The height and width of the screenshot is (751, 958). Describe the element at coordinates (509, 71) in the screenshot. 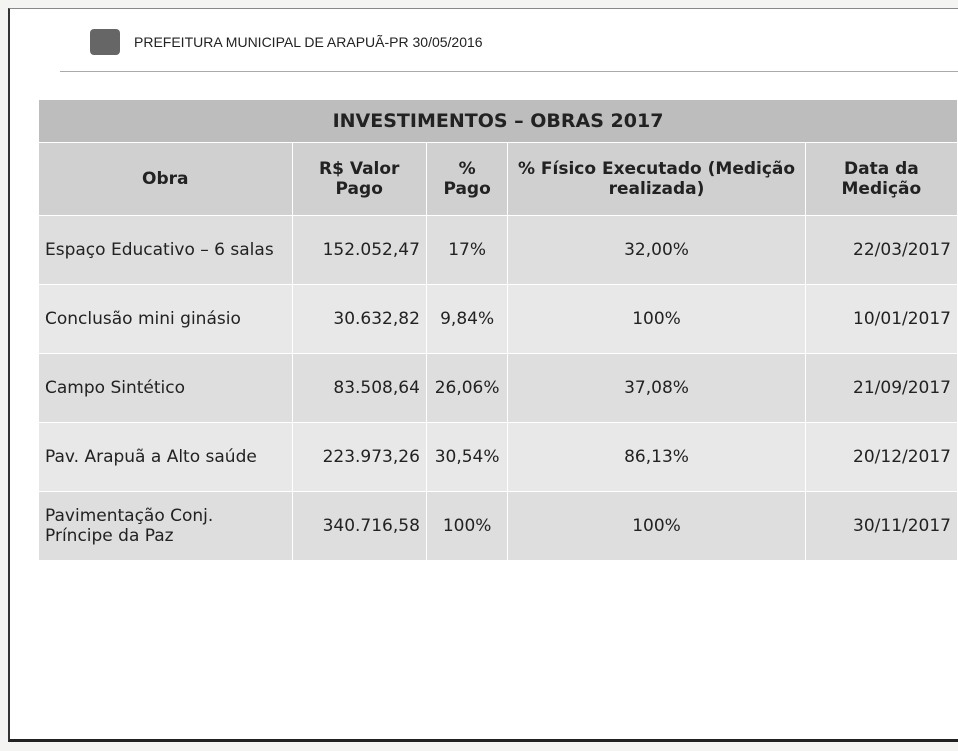

I see `rule` at that location.